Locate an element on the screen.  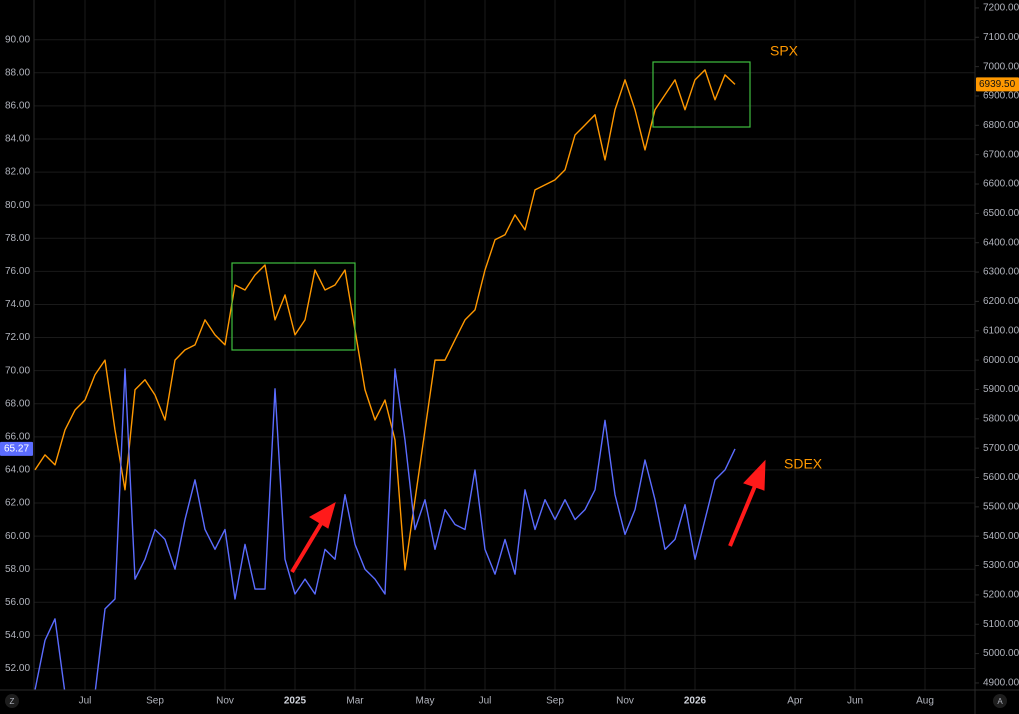
y-tick-label: 84.00 is located at coordinates (17, 139).